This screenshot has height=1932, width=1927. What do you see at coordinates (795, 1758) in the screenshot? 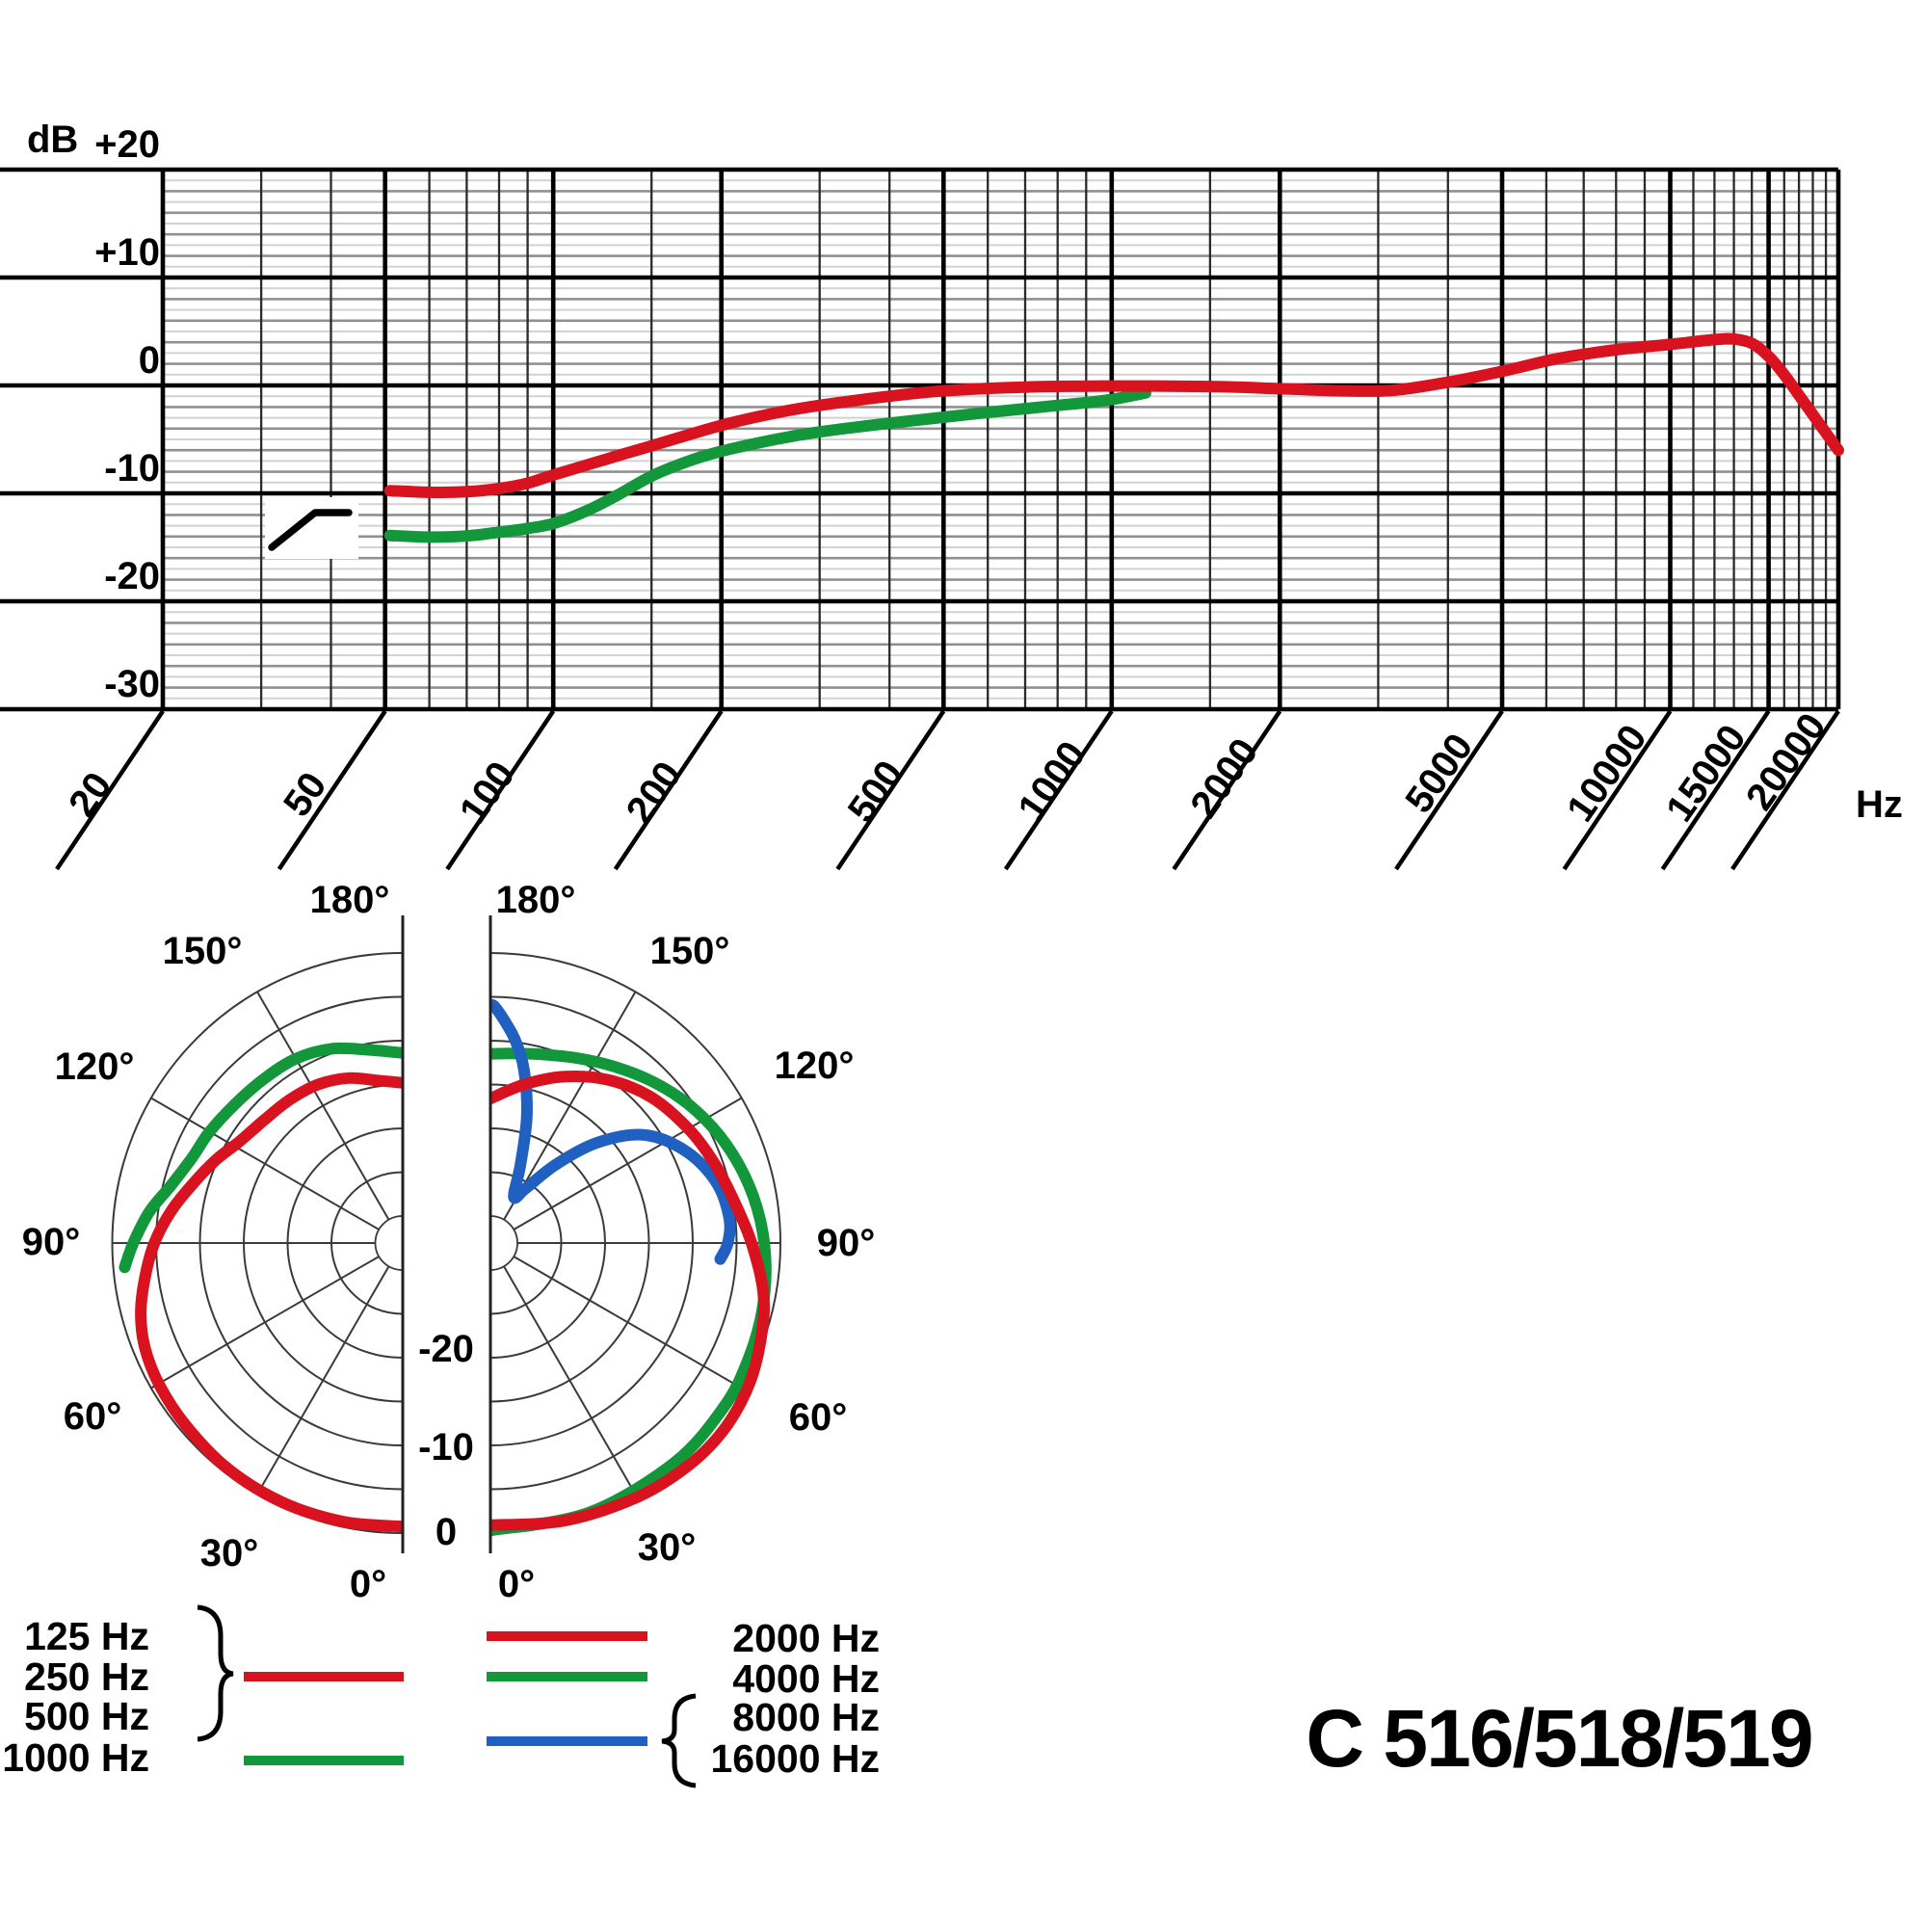
I see `svg-text: 16000 Hz` at bounding box center [795, 1758].